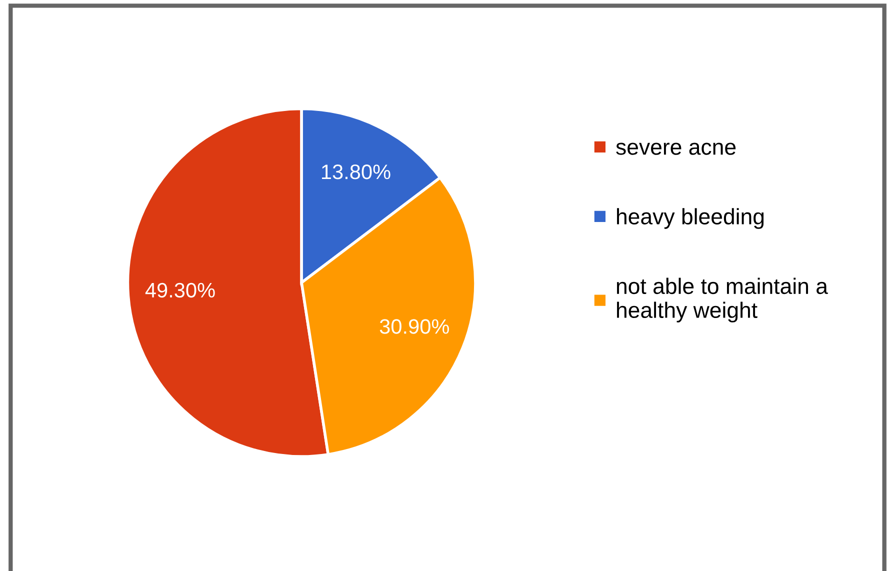 The width and height of the screenshot is (887, 571). What do you see at coordinates (414, 326) in the screenshot?
I see `data-label: 30.90%` at bounding box center [414, 326].